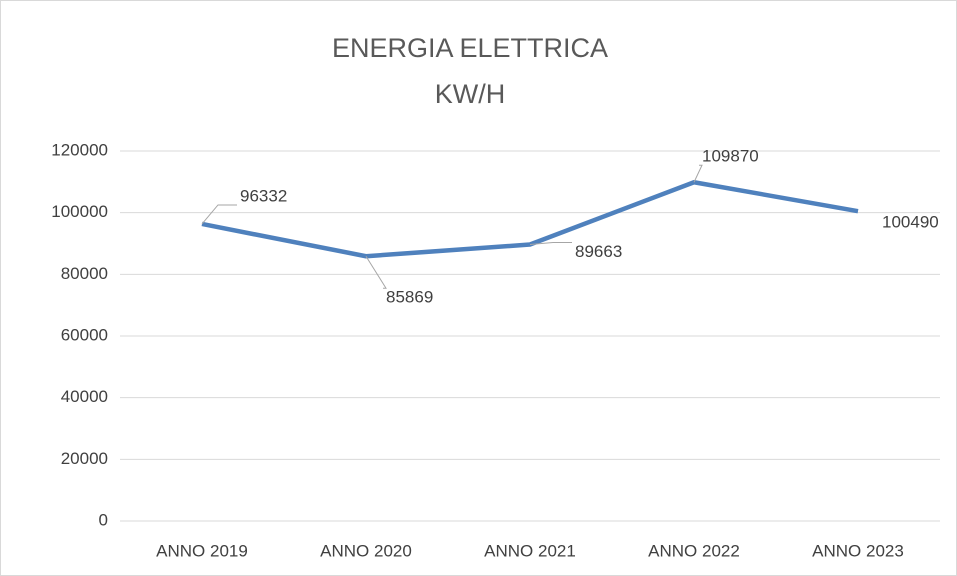  What do you see at coordinates (470, 48) in the screenshot?
I see `chart-title: ENERGIA ELETTRICA` at bounding box center [470, 48].